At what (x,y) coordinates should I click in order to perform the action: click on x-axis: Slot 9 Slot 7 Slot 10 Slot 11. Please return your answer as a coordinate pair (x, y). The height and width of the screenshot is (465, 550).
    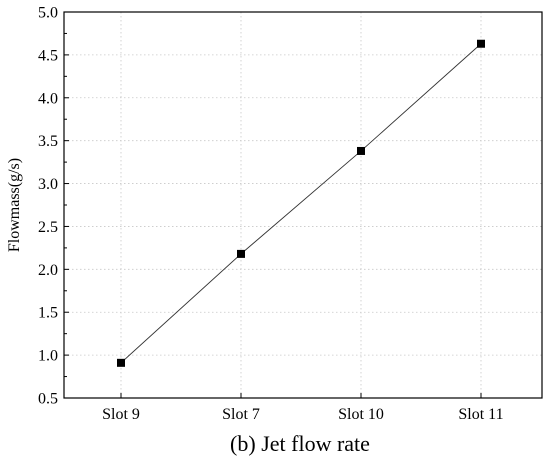
    Looking at the image, I should click on (303, 408).